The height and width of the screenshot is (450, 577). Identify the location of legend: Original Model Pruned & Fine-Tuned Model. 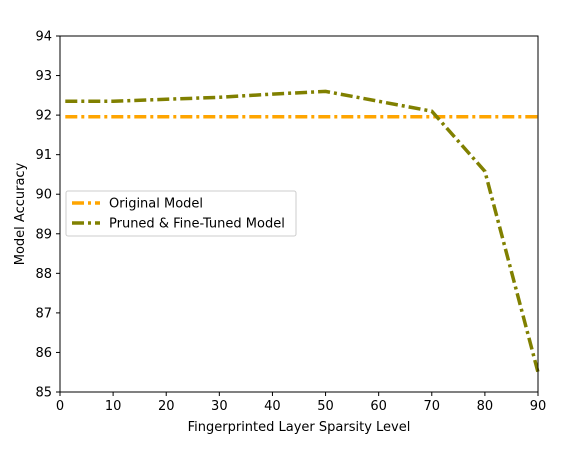
(181, 213).